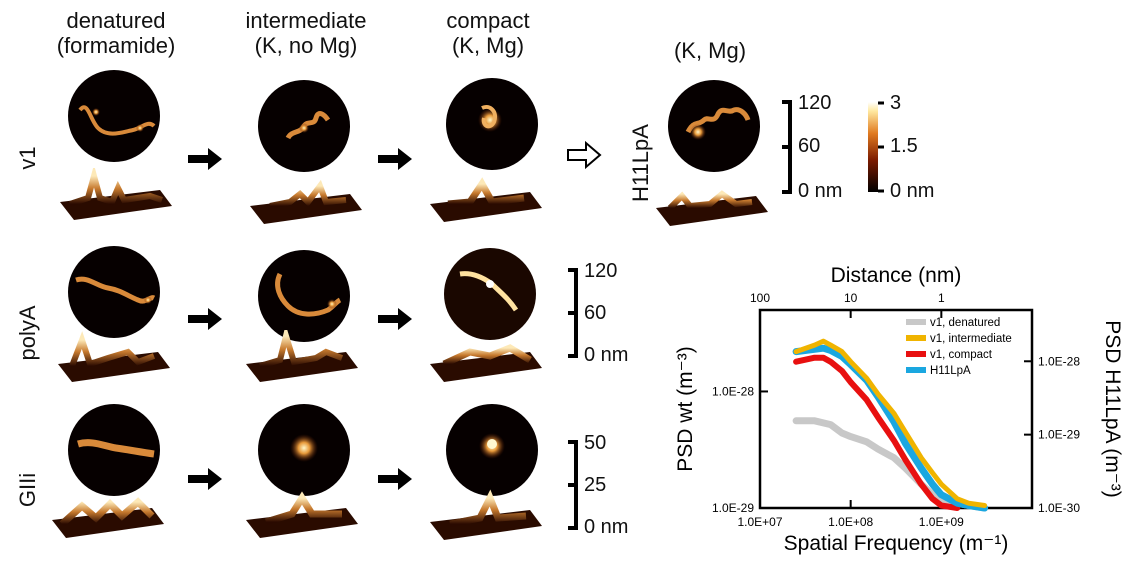 The image size is (1127, 563). What do you see at coordinates (896, 543) in the screenshot?
I see `x-axis-label: Spatial Frequency (m⁻¹)` at bounding box center [896, 543].